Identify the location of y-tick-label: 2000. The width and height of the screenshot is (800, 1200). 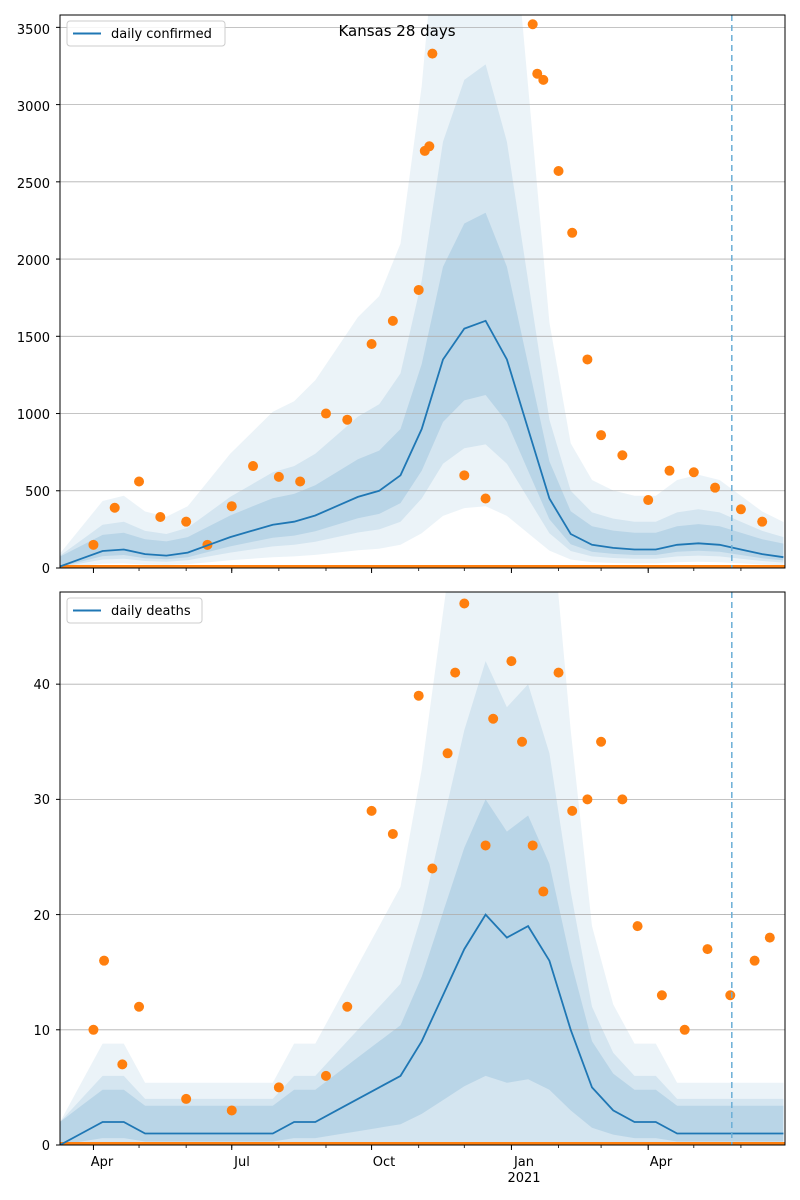
(33, 261).